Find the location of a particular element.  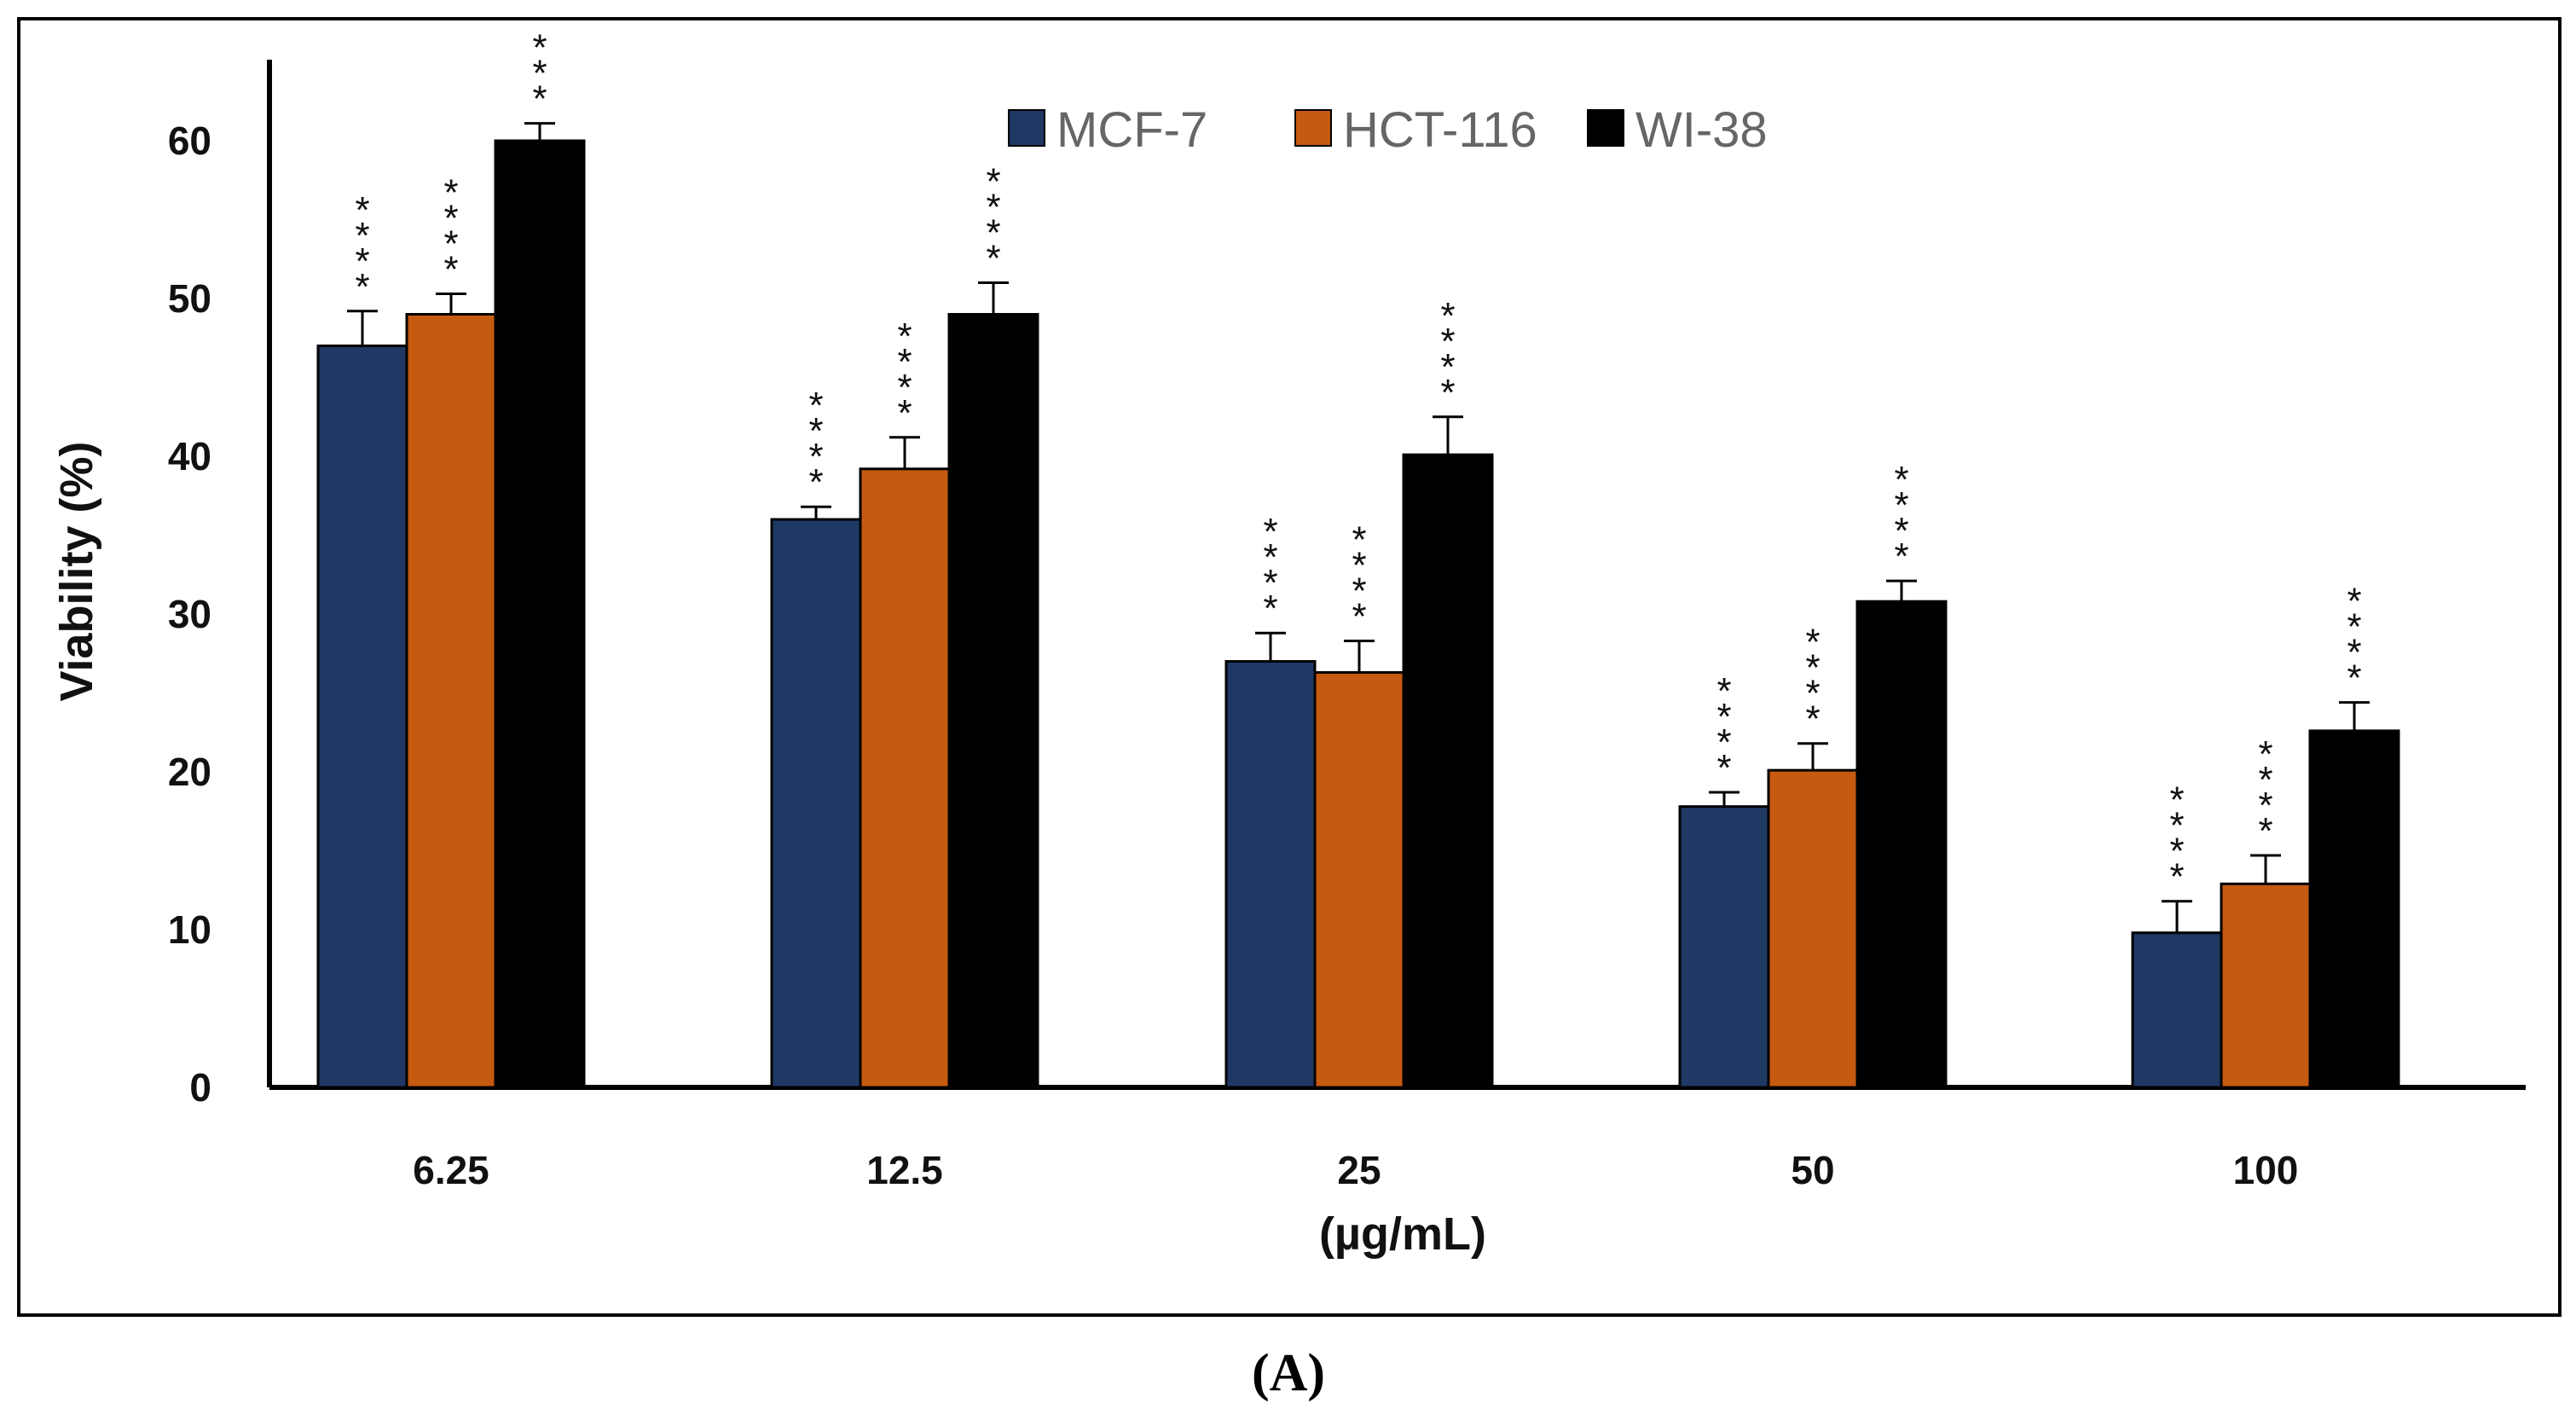

y-tick-label: 20 is located at coordinates (189, 772).